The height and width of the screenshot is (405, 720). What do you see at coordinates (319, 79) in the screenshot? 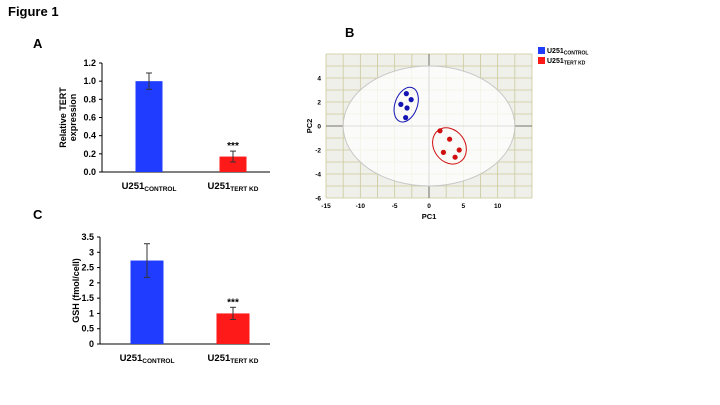
I see `y-tick-label: 4` at bounding box center [319, 79].